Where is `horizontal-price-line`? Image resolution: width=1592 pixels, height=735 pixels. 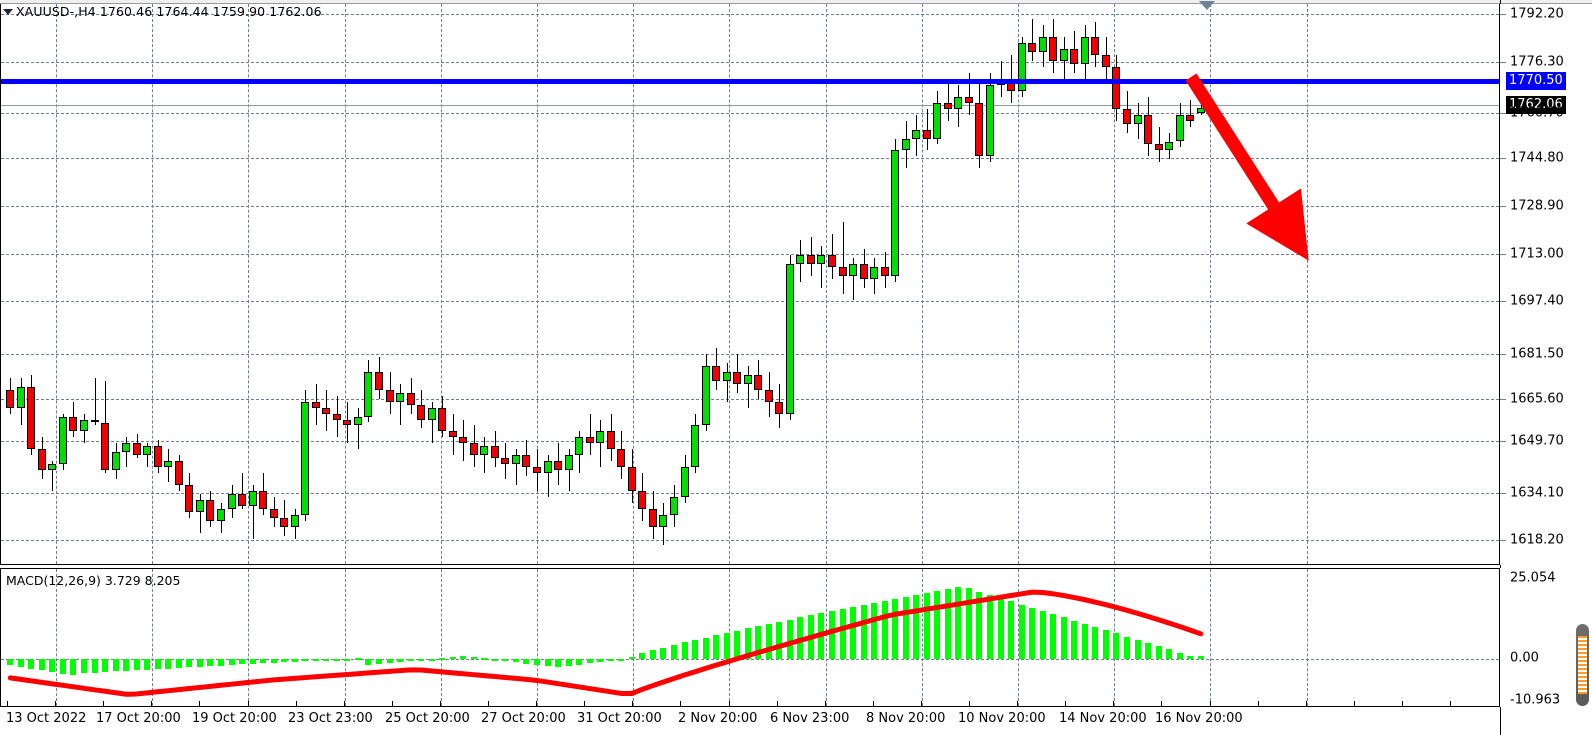
horizontal-price-line is located at coordinates (750, 81).